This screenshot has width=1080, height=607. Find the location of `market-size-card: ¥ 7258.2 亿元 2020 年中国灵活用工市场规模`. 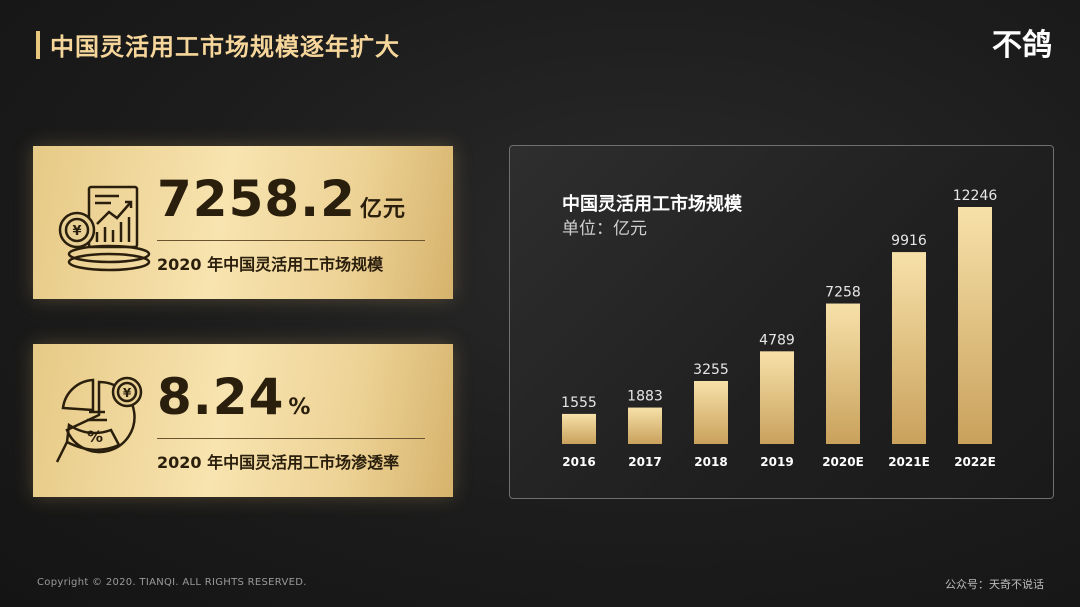

market-size-card: ¥ 7258.2 亿元 2020 年中国灵活用工市场规模 is located at coordinates (243, 222).